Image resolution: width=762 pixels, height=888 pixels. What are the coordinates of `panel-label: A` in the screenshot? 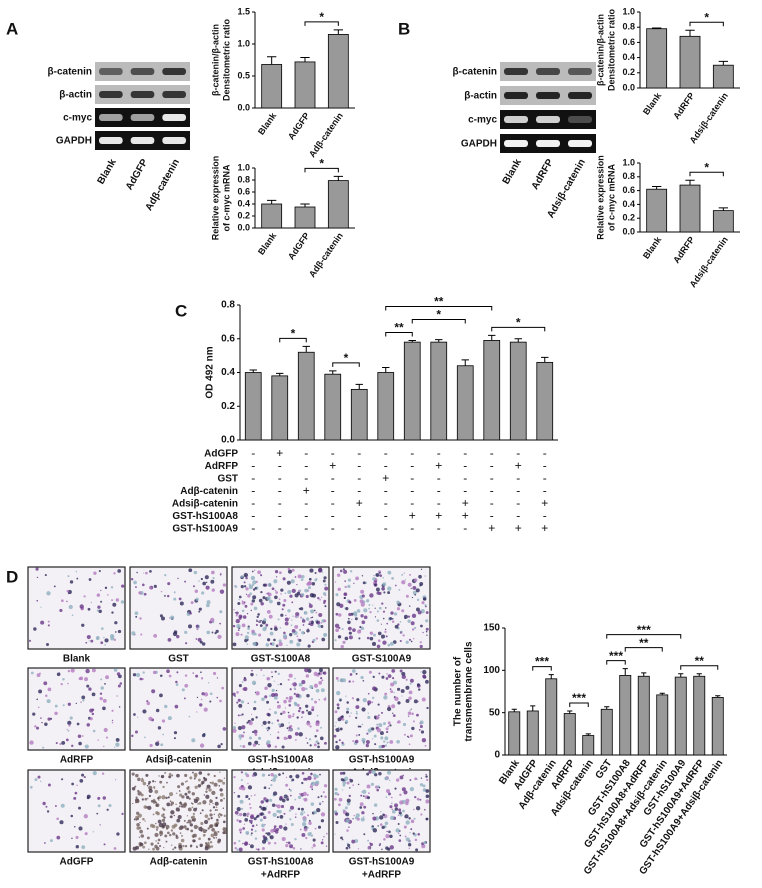 It's located at (12, 28).